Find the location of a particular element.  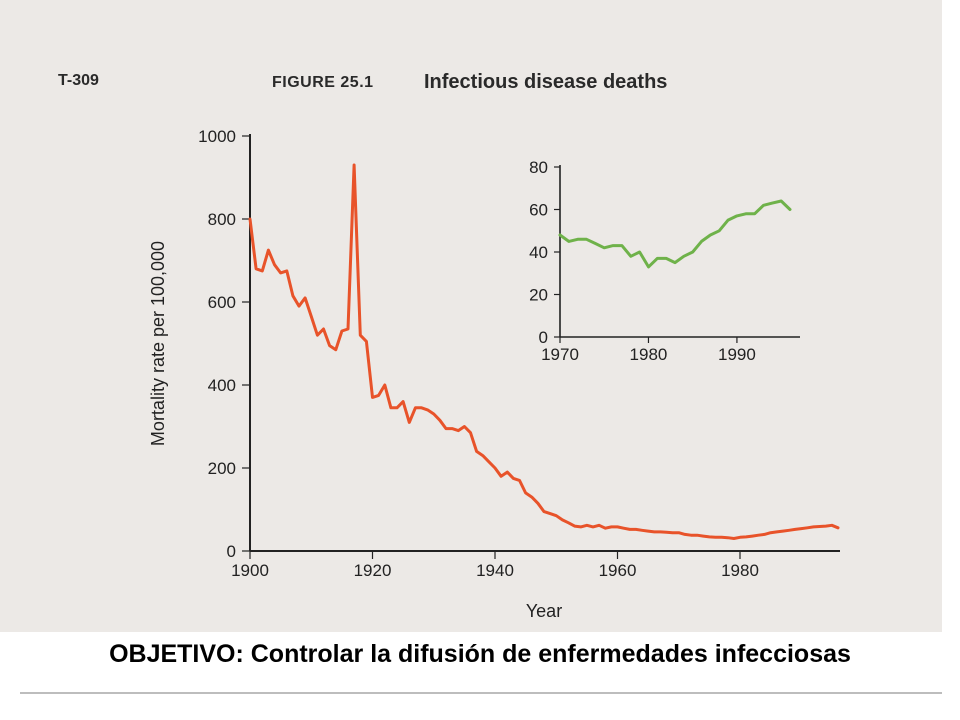

figure-label: FIGURE 25.1 is located at coordinates (323, 82).